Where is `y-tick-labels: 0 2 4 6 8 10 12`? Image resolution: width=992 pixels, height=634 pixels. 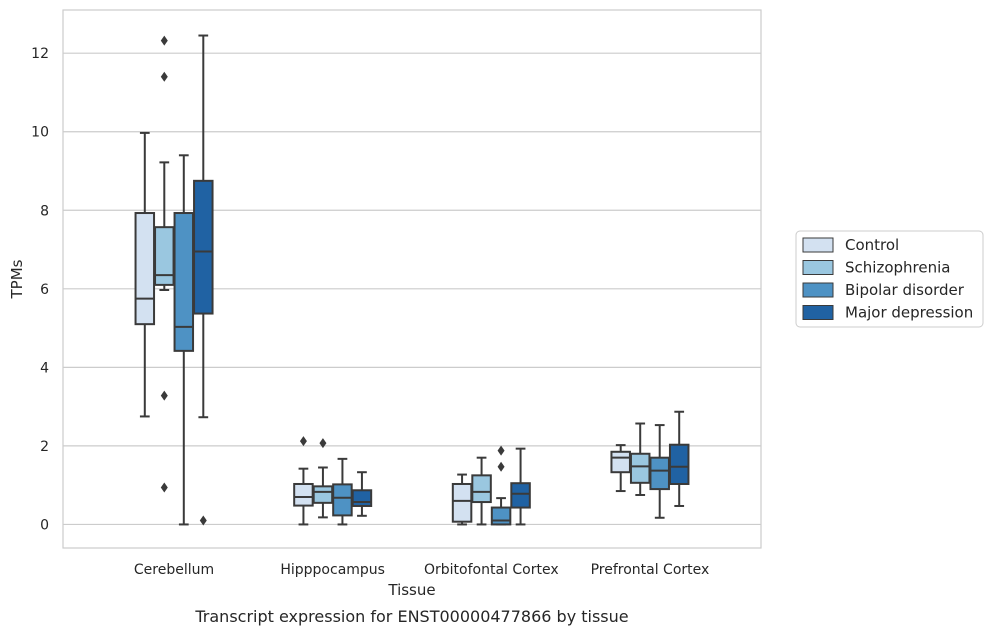
y-tick-labels: 0 2 4 6 8 10 12 is located at coordinates (40, 289).